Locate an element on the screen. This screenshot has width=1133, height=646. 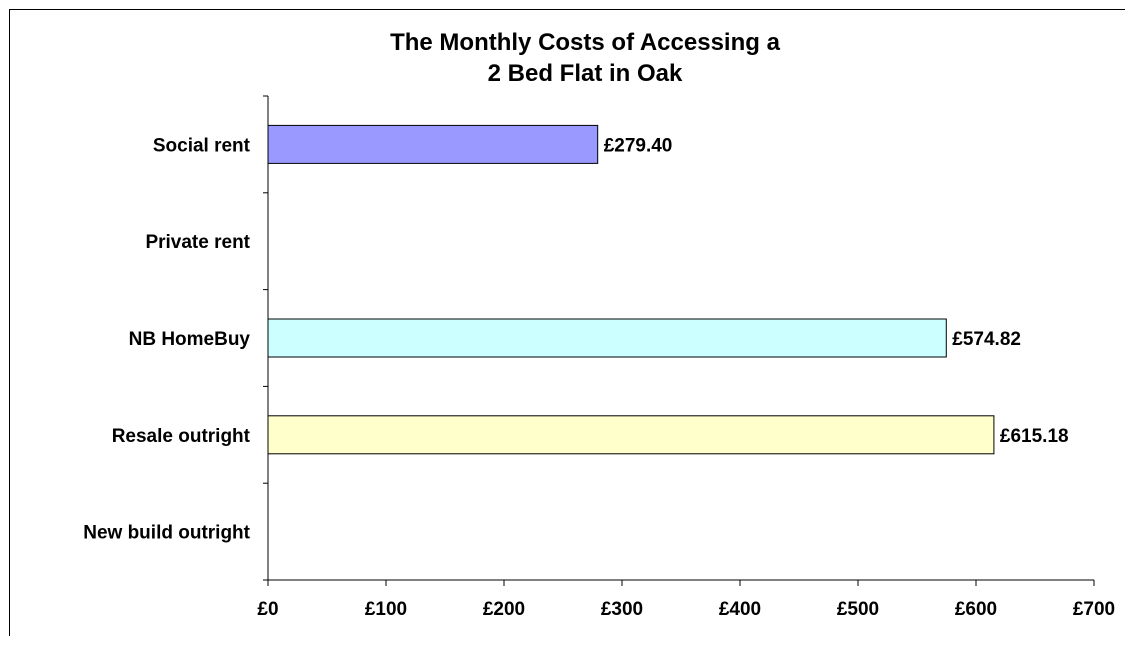
chart-title-line-2: 2 Bed Flat in Oak is located at coordinates (585, 73).